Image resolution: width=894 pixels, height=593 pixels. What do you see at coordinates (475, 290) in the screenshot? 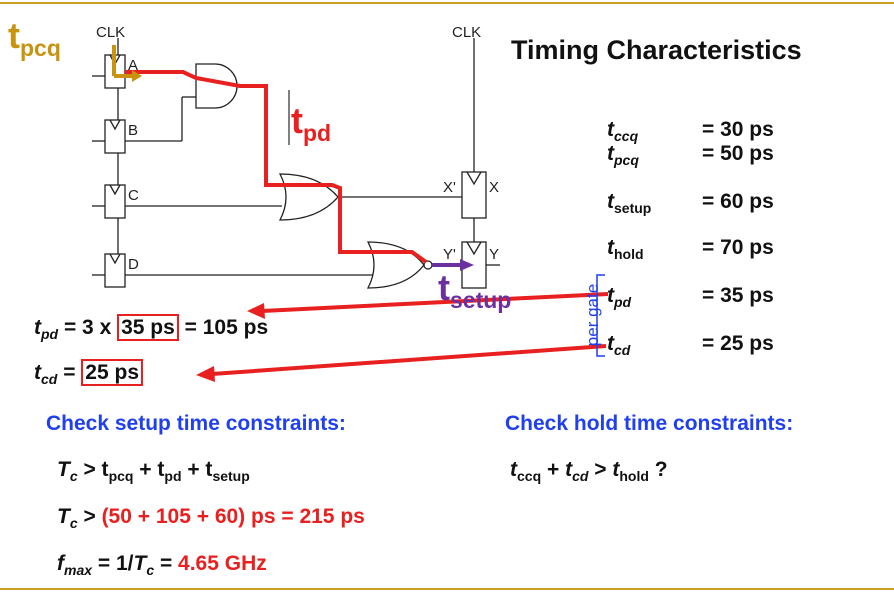
I see `tsetup-label: tsetup` at bounding box center [475, 290].